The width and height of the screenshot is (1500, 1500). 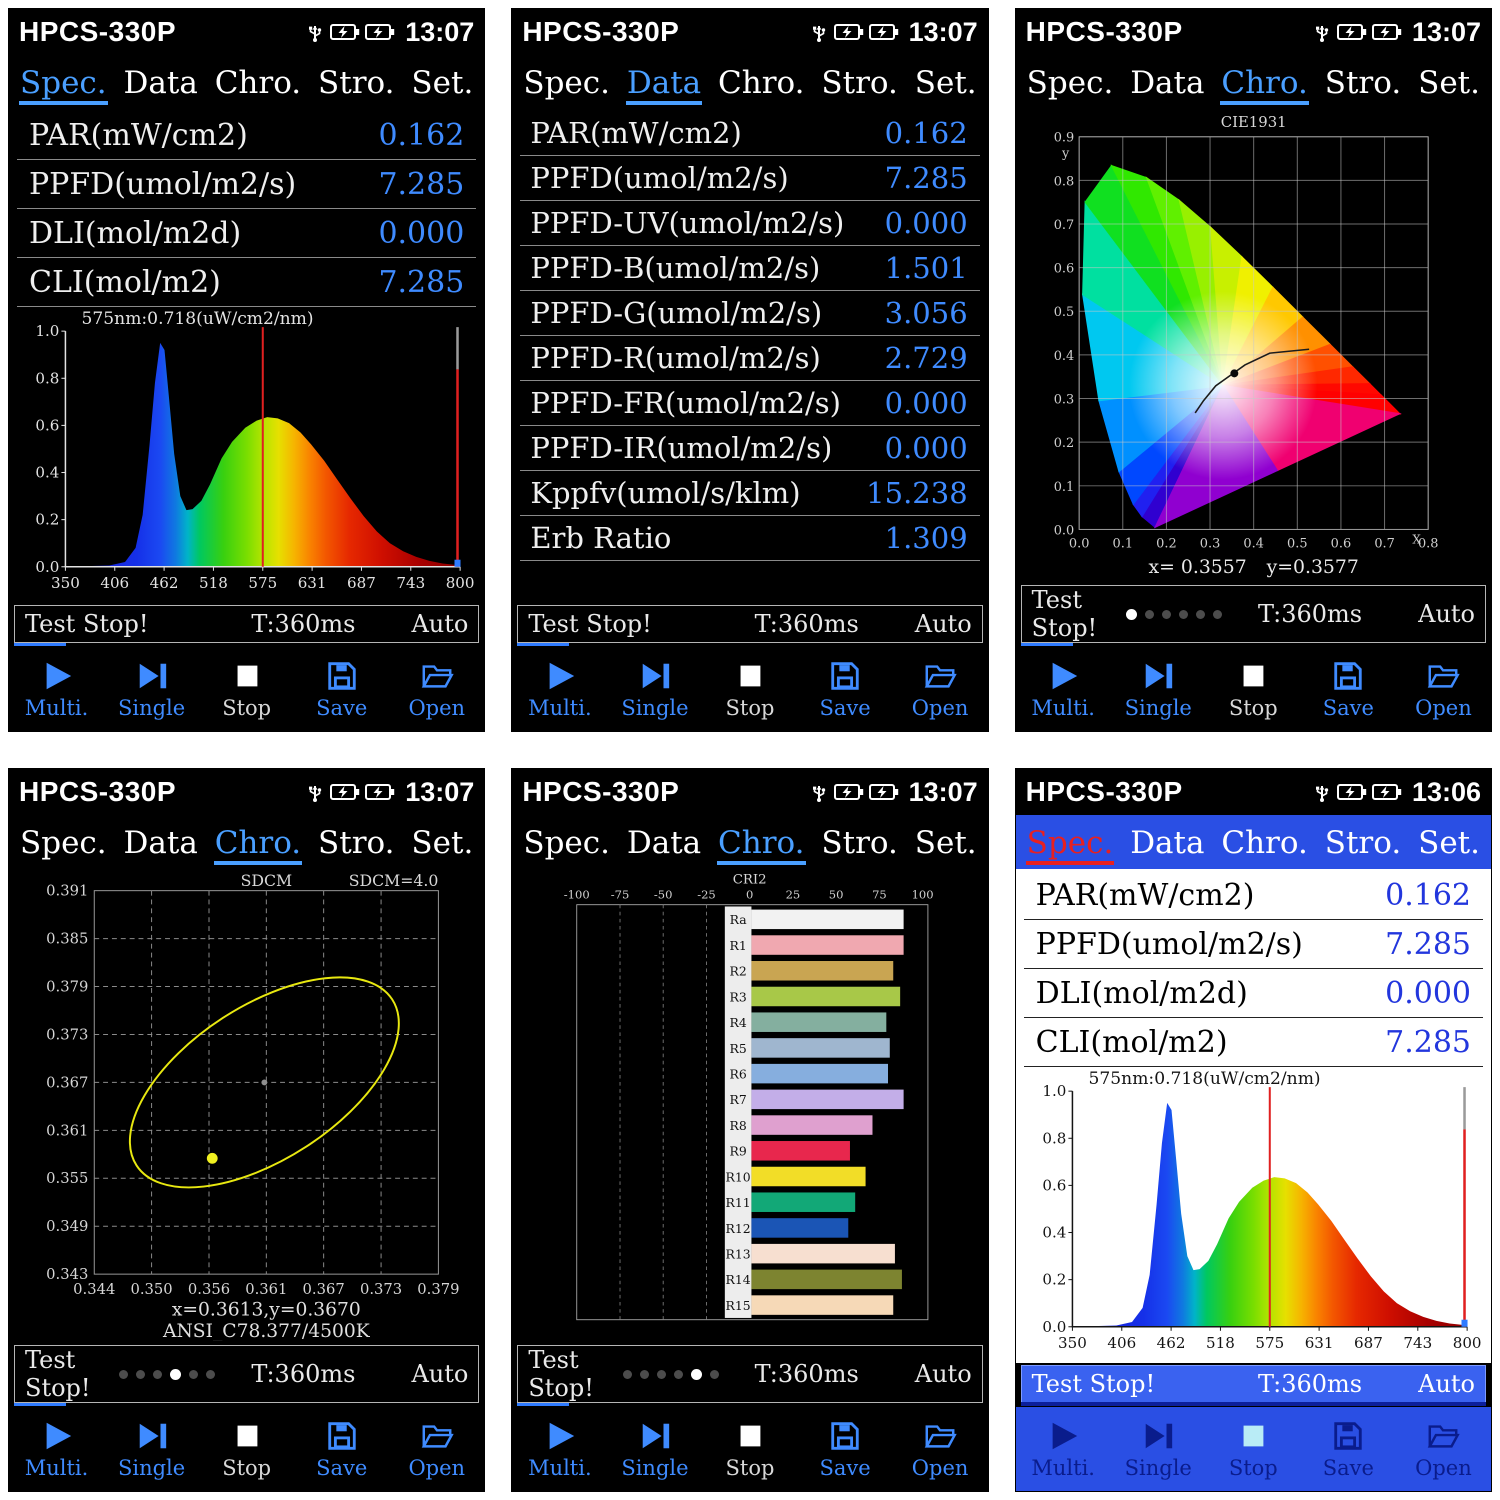 I want to click on svg-text: 0.5, so click(x=1063, y=312).